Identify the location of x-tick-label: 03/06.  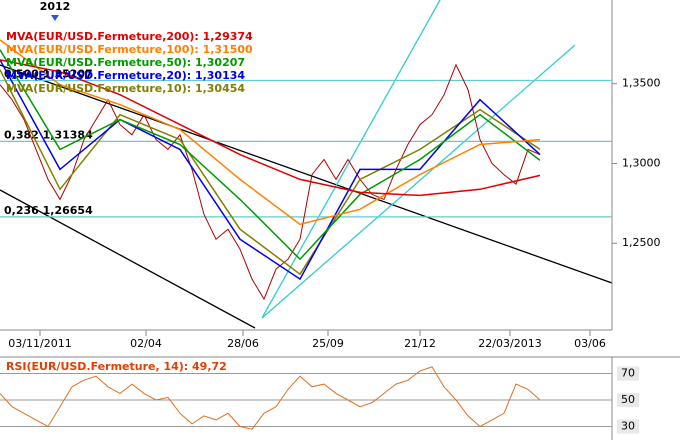
(590, 343).